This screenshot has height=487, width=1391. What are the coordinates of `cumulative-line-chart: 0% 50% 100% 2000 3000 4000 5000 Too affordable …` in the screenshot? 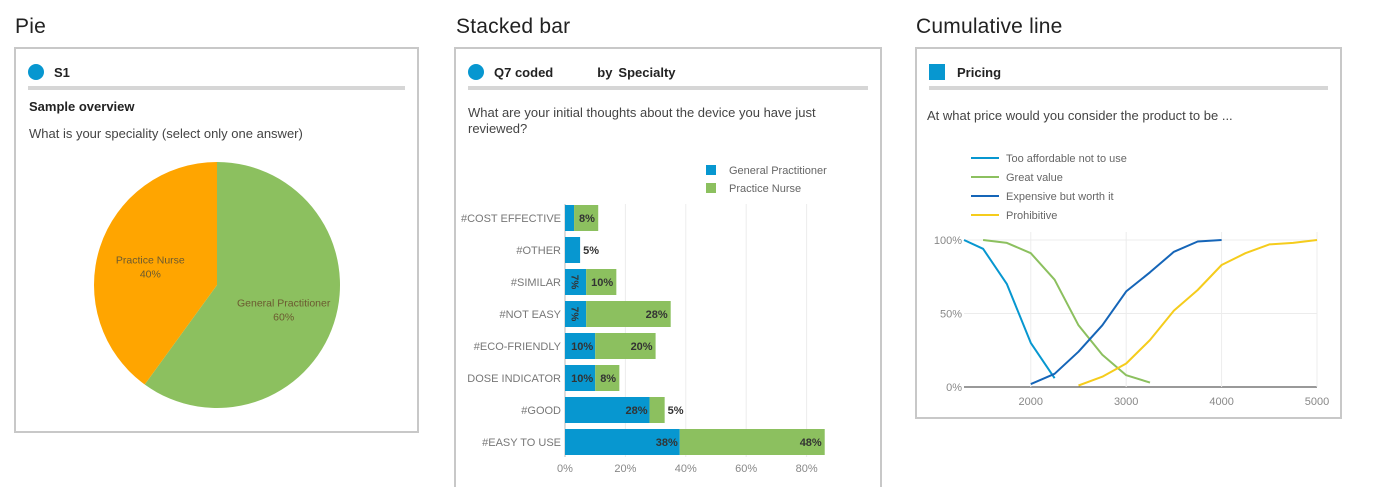 It's located at (1131, 280).